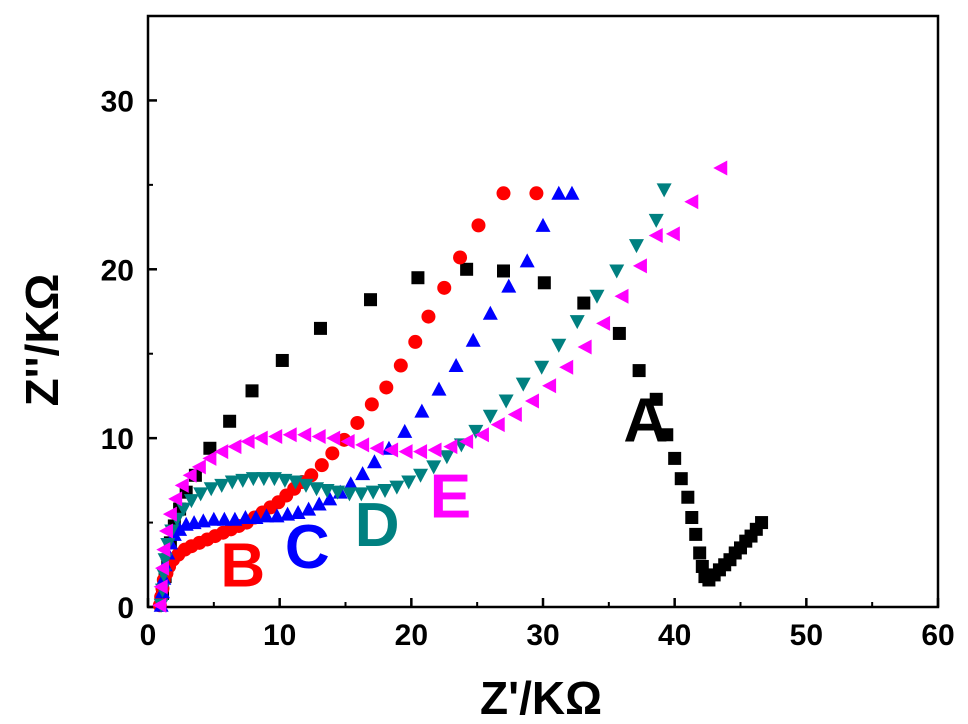  I want to click on series-label-b: B, so click(242, 566).